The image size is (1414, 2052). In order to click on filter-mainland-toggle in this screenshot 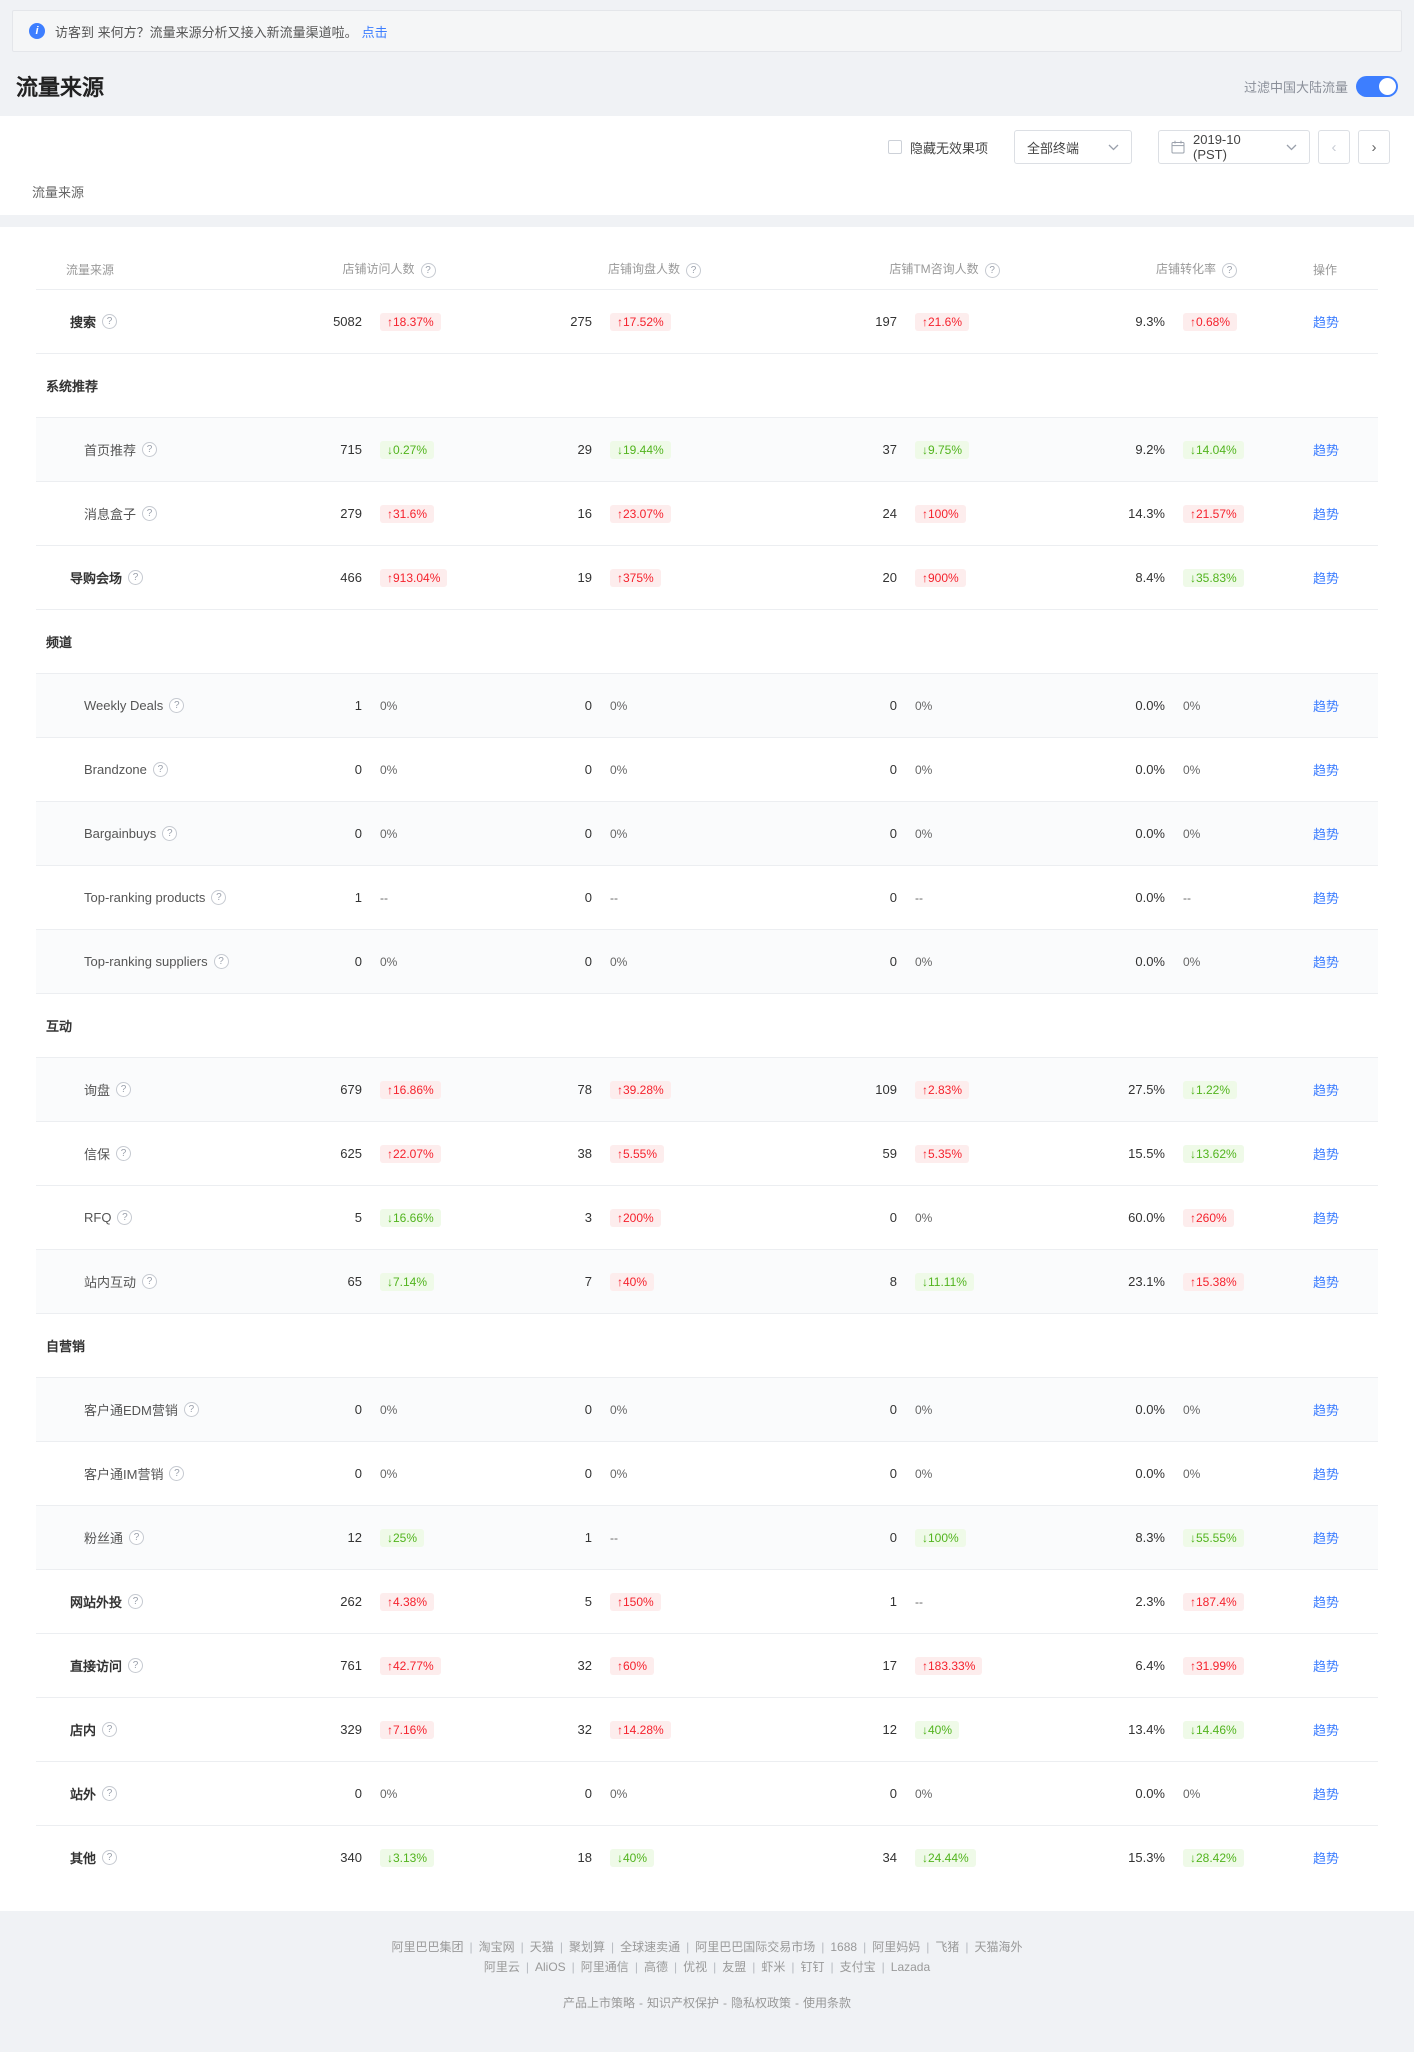, I will do `click(1377, 86)`.